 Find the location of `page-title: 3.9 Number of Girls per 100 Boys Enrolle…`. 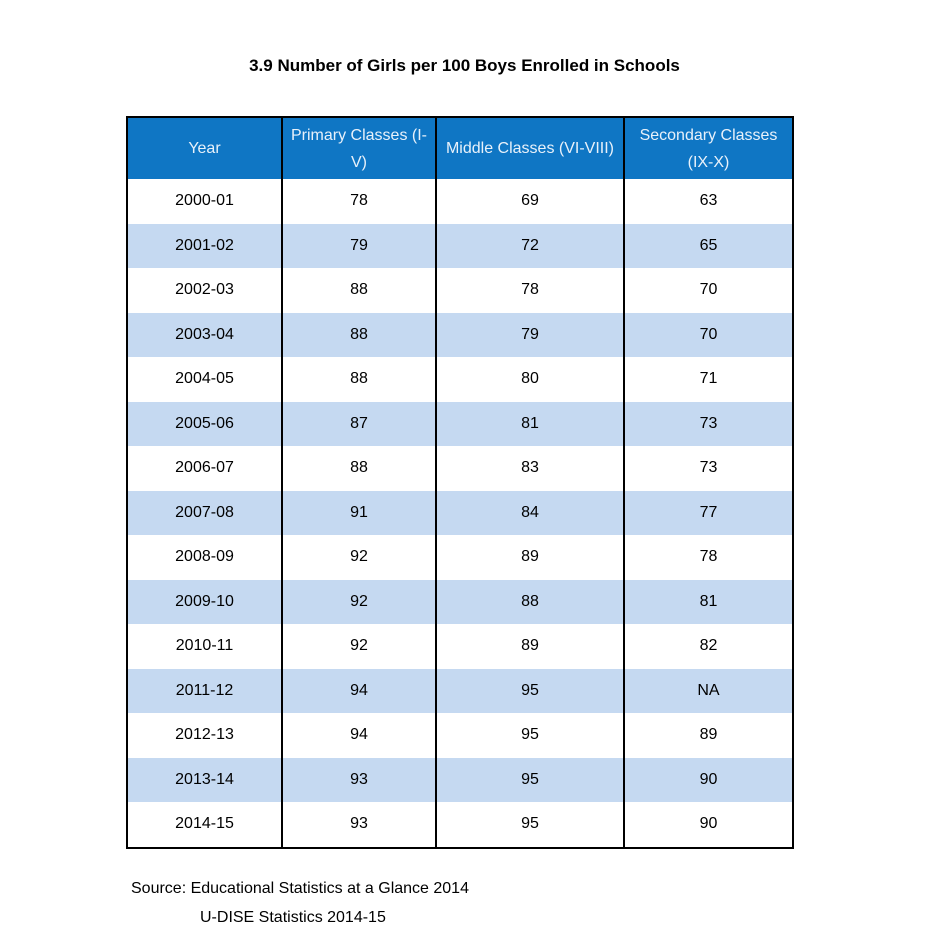

page-title: 3.9 Number of Girls per 100 Boys Enrolle… is located at coordinates (464, 65).